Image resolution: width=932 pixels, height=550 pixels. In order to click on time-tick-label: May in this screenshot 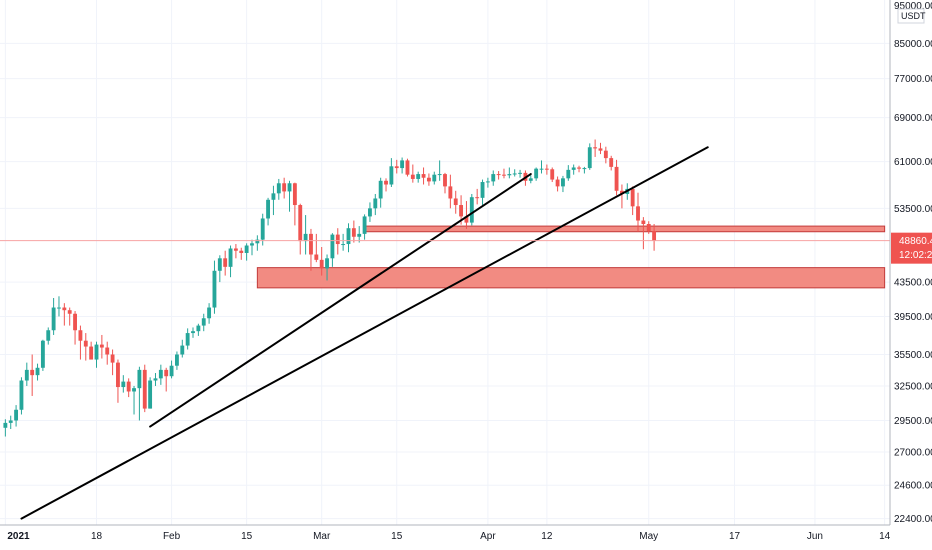, I will do `click(648, 536)`.